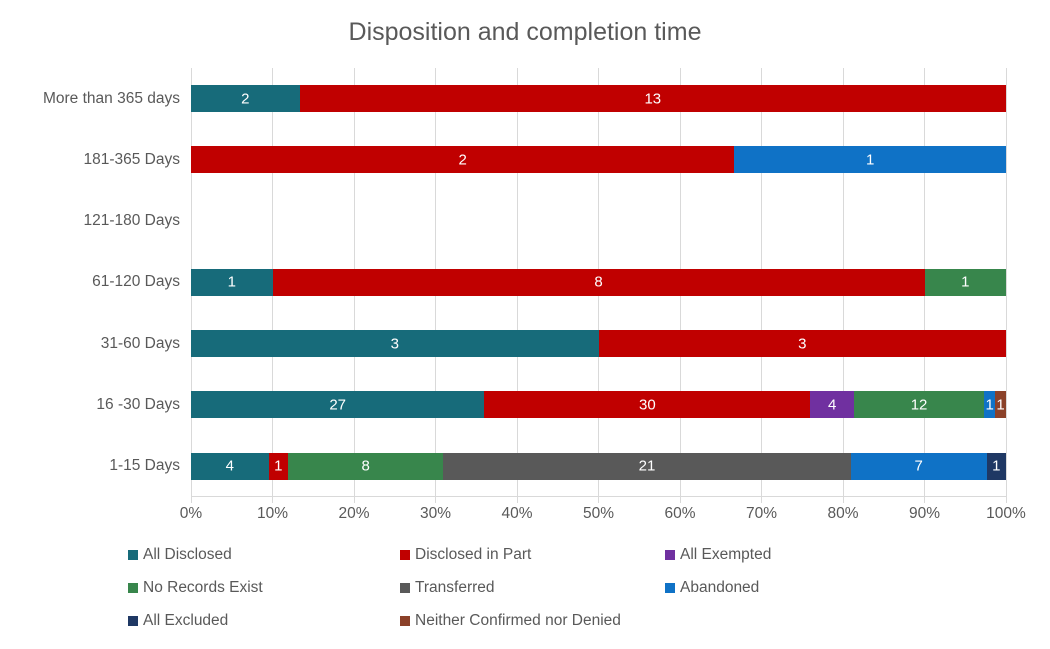 This screenshot has width=1050, height=649. I want to click on x-axis-label: 10%, so click(272, 513).